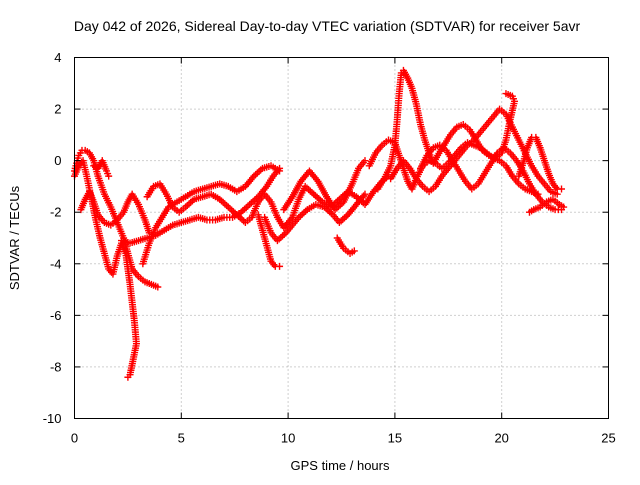 The image size is (640, 485). What do you see at coordinates (211, 215) in the screenshot?
I see `series-track-f` at bounding box center [211, 215].